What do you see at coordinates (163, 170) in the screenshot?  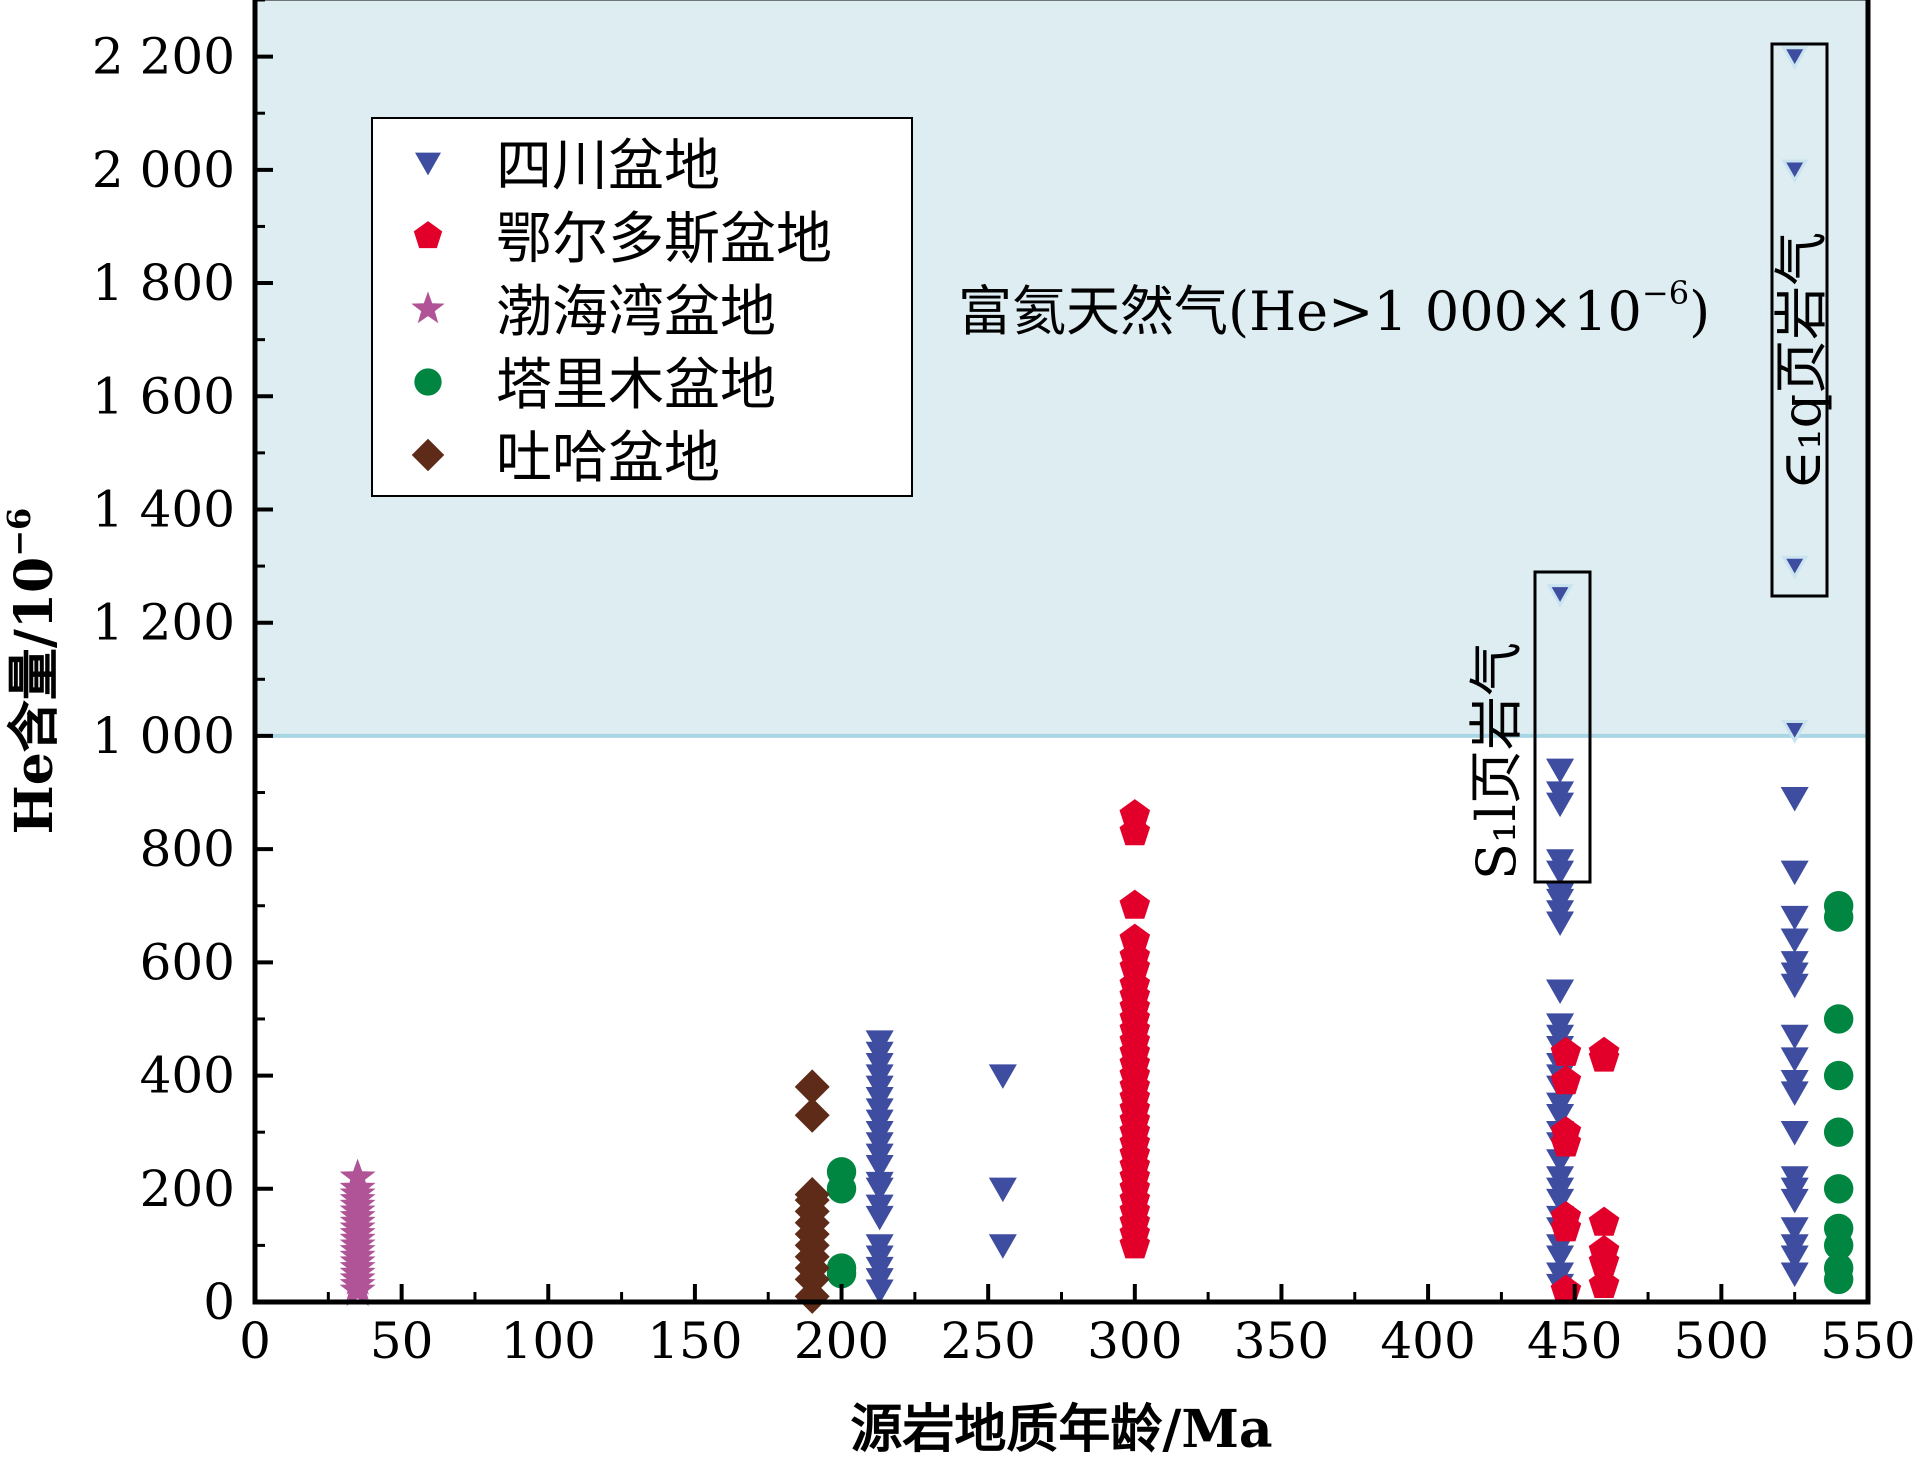 I see `y-tick-label: 2 000` at bounding box center [163, 170].